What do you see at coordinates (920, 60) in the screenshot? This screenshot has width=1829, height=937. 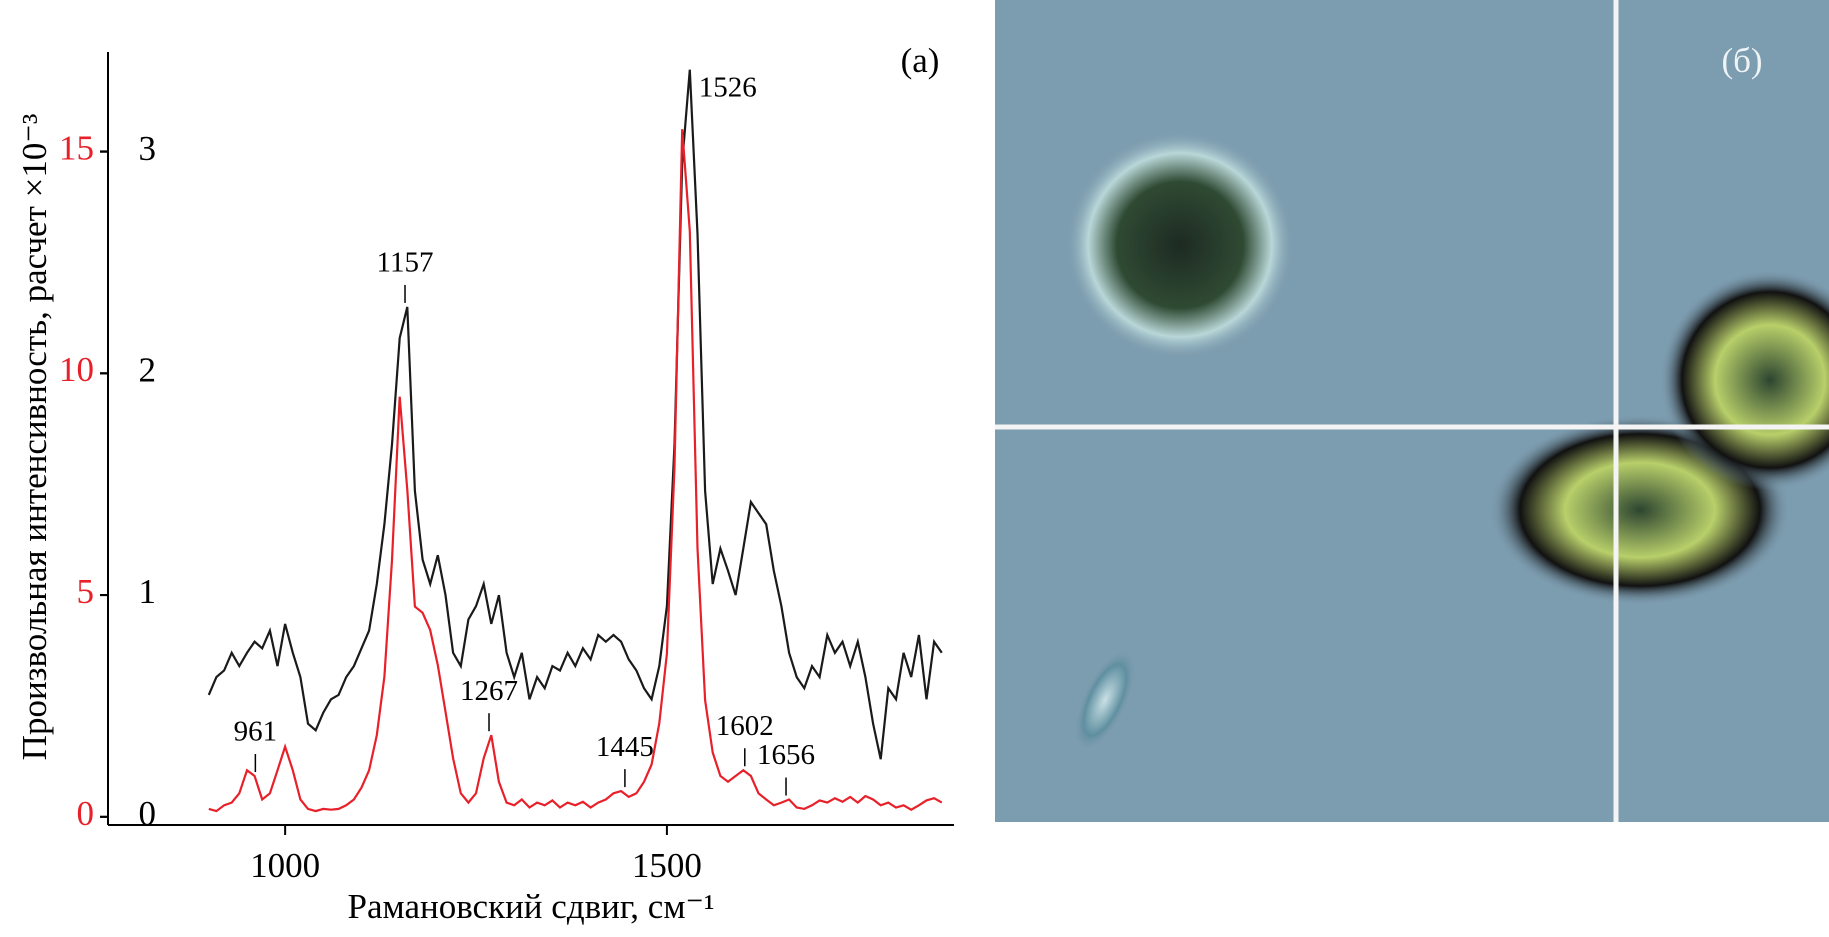 I see `panel-label: (a)` at bounding box center [920, 60].